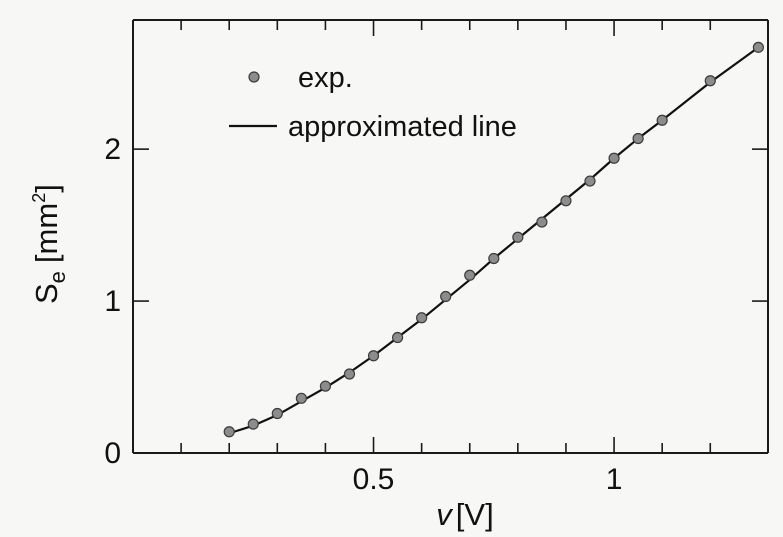 The image size is (783, 537). I want to click on legend: exp. approximated line, so click(373, 102).